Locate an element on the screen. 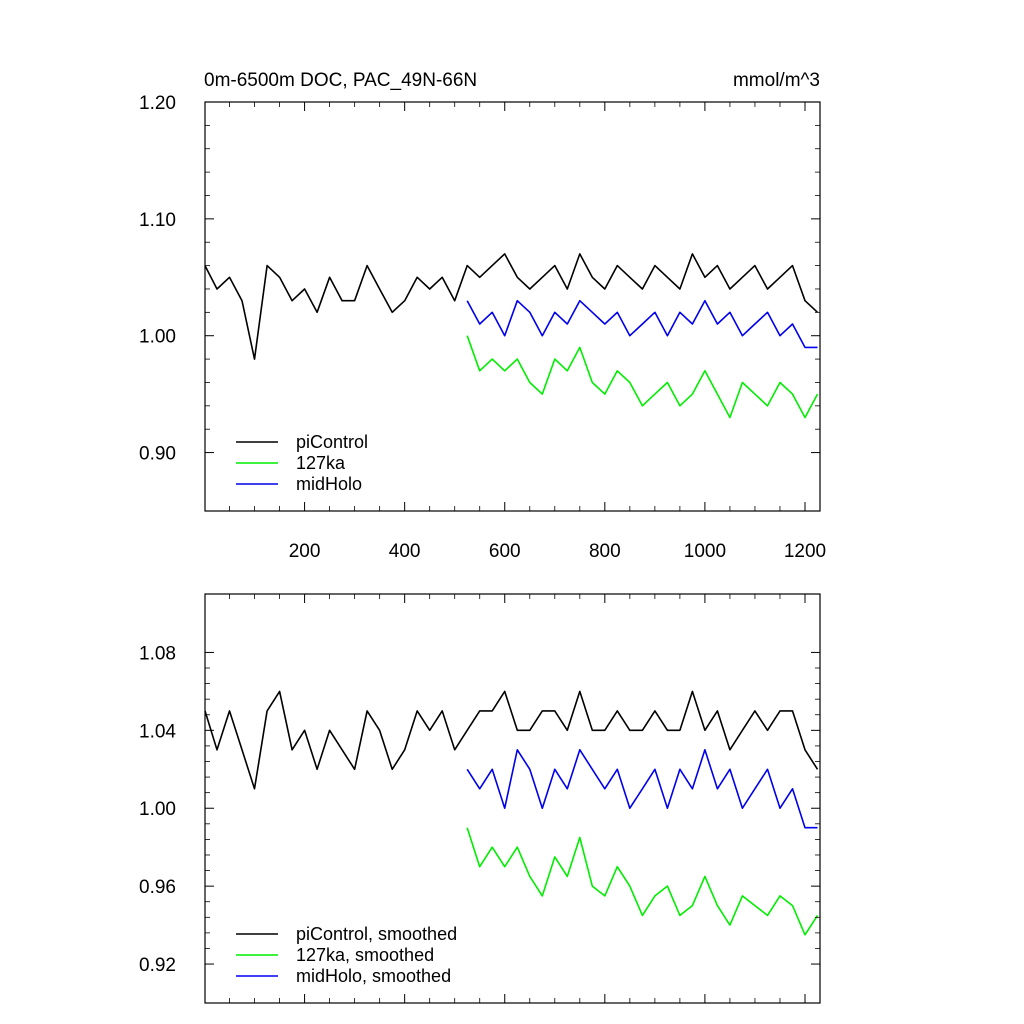  x-tick-label: 1200 is located at coordinates (805, 551).